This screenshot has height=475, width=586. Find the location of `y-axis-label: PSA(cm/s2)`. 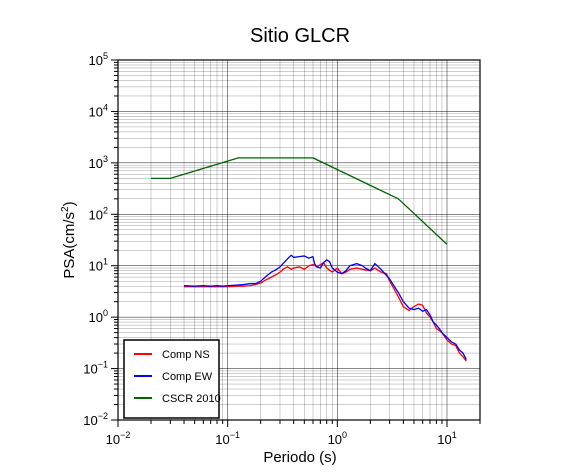

y-axis-label: PSA(cm/s2) is located at coordinates (69, 239).